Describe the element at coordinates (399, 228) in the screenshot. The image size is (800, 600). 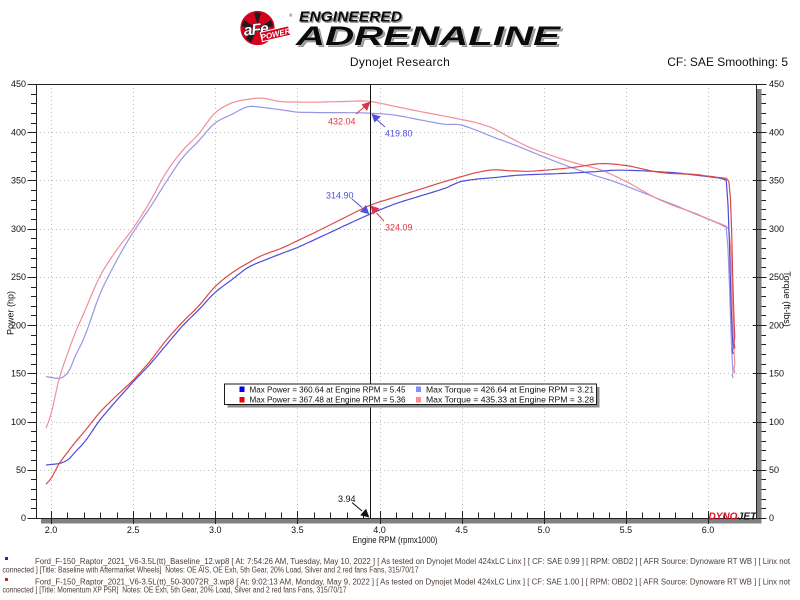
I see `svg-text: 324.09` at that location.